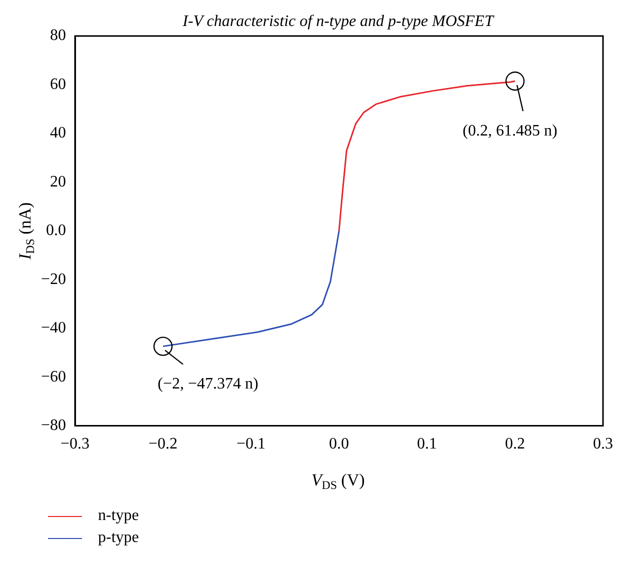 The width and height of the screenshot is (625, 563). What do you see at coordinates (58, 84) in the screenshot?
I see `y-tick-label: 60` at bounding box center [58, 84].